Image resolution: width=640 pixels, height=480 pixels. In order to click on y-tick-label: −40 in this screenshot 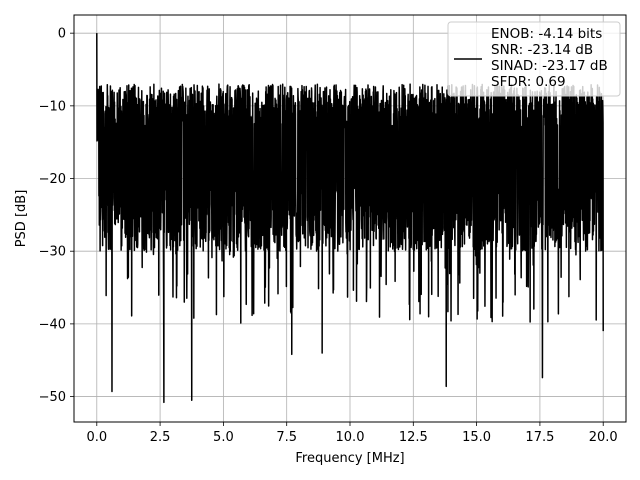, I will do `click(52, 324)`.